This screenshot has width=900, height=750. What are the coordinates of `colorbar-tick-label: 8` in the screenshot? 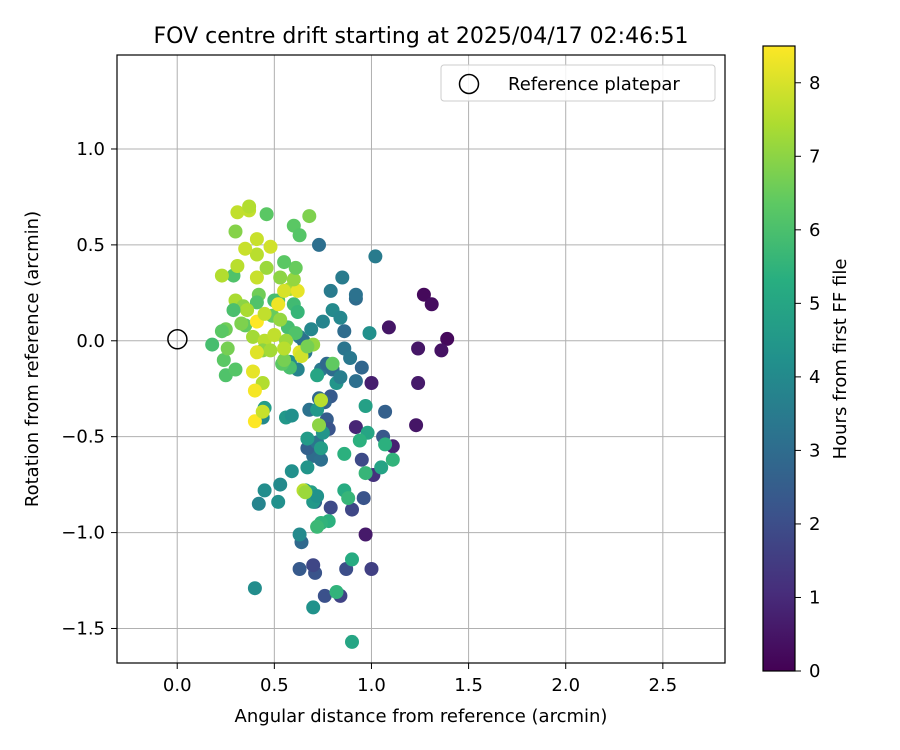 It's located at (814, 83).